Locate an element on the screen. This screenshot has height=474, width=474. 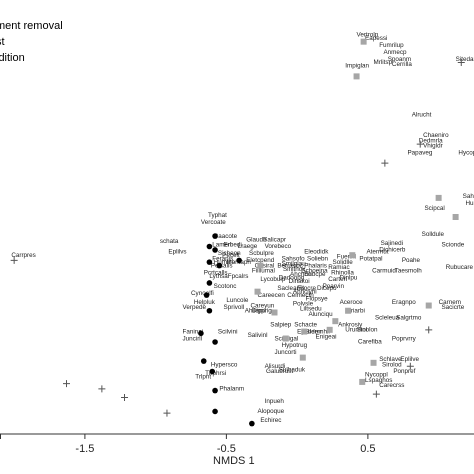
species-label-81: Sinolon is located at coordinates (368, 330).